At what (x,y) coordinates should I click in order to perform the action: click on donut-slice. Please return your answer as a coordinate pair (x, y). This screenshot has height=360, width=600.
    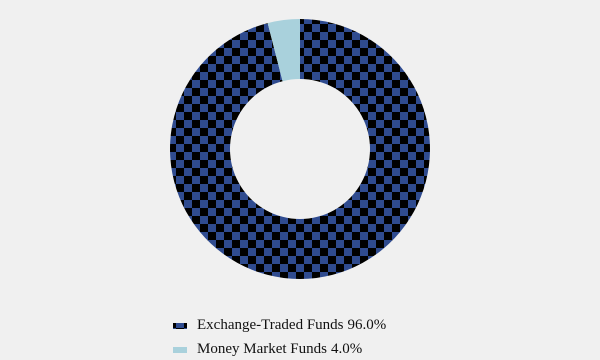
    Looking at the image, I should click on (283, 50).